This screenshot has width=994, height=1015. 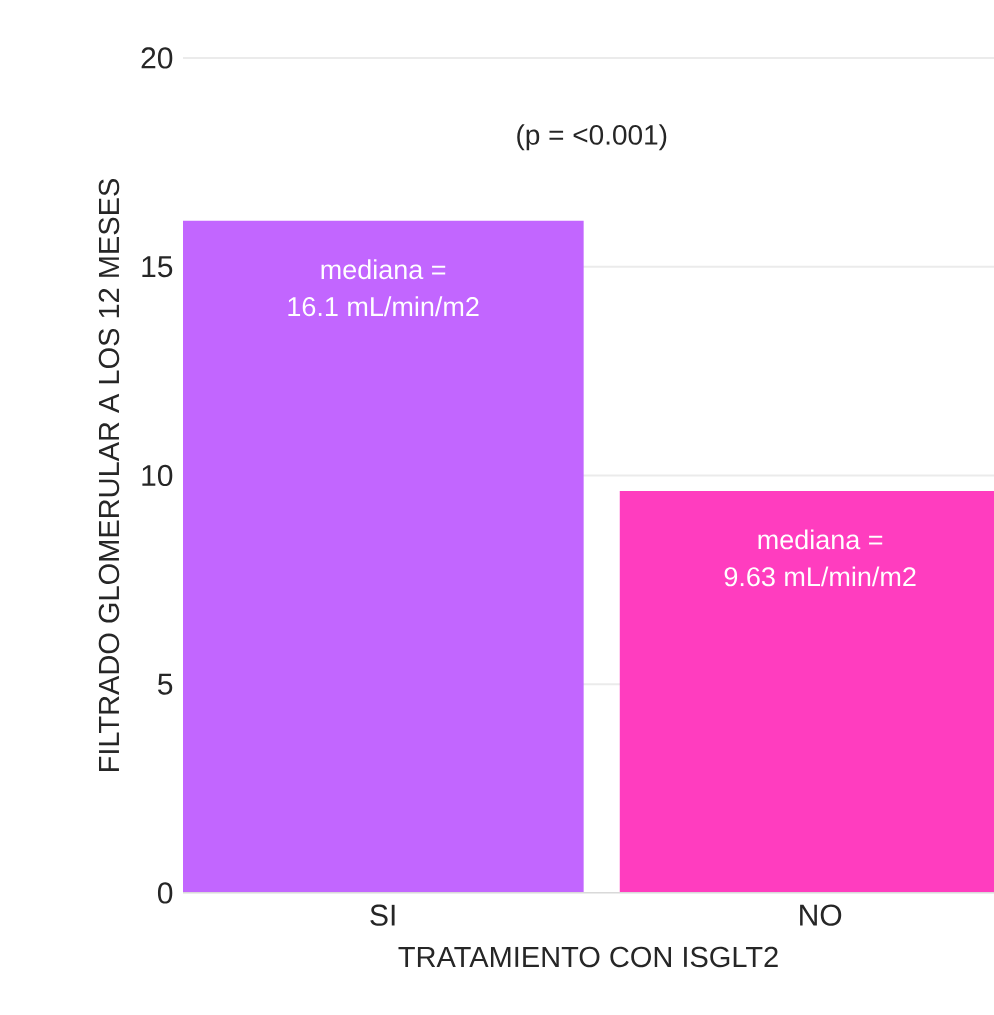 What do you see at coordinates (165, 893) in the screenshot?
I see `y-tick-label: 0` at bounding box center [165, 893].